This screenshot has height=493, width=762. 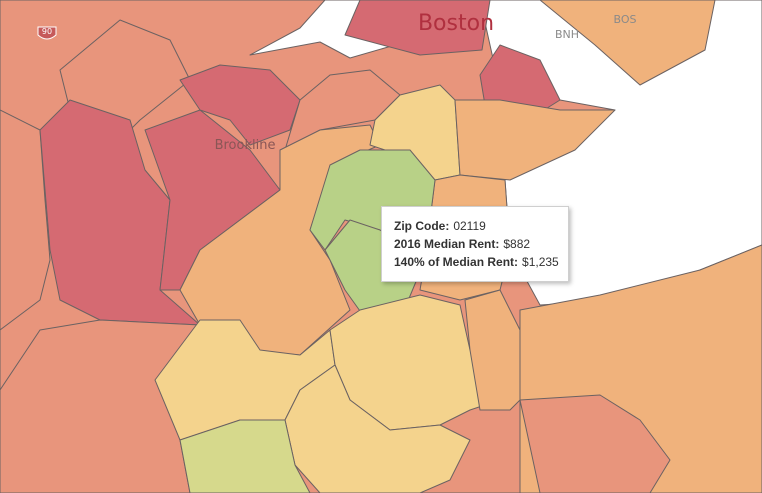 I want to click on shield-icon, so click(x=47, y=33).